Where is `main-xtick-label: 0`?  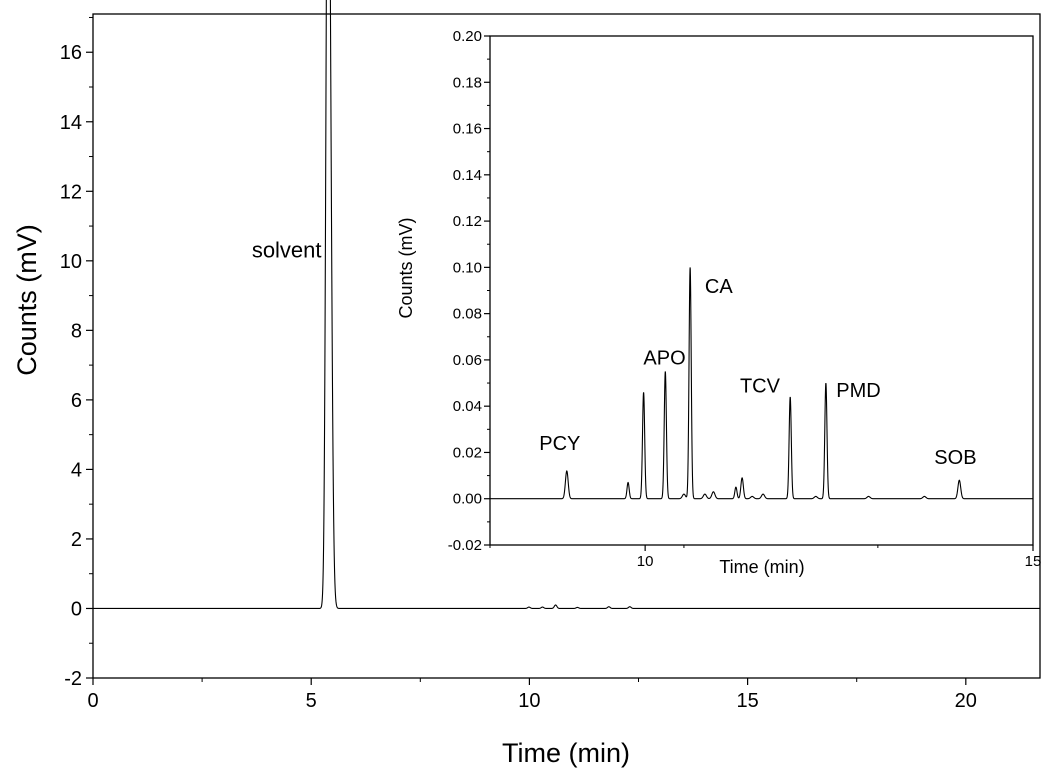 main-xtick-label: 0 is located at coordinates (92, 701).